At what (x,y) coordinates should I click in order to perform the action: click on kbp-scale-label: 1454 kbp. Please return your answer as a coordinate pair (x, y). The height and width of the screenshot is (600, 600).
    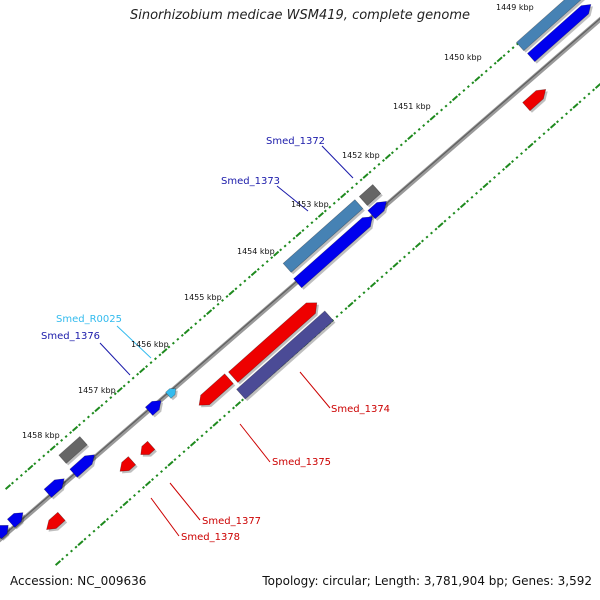
    Looking at the image, I should click on (256, 251).